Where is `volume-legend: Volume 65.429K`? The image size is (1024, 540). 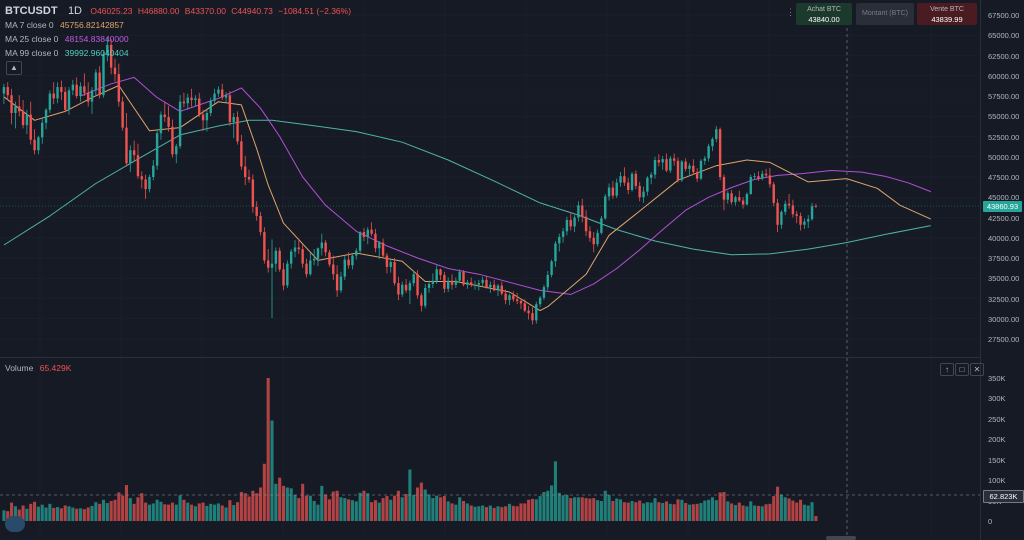
volume-legend: Volume 65.429K is located at coordinates (38, 368).